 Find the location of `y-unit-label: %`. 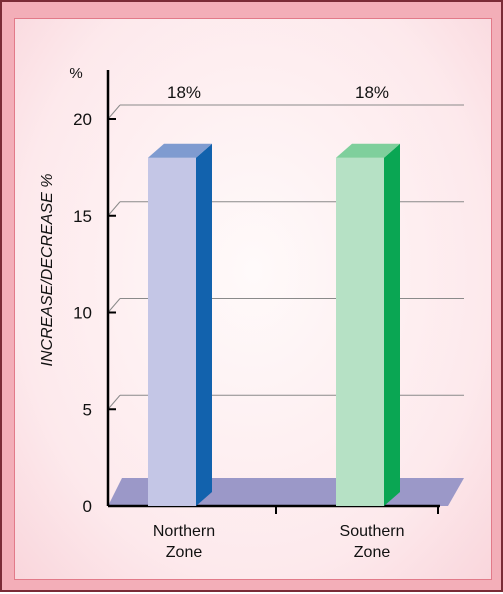

y-unit-label: % is located at coordinates (75, 73).